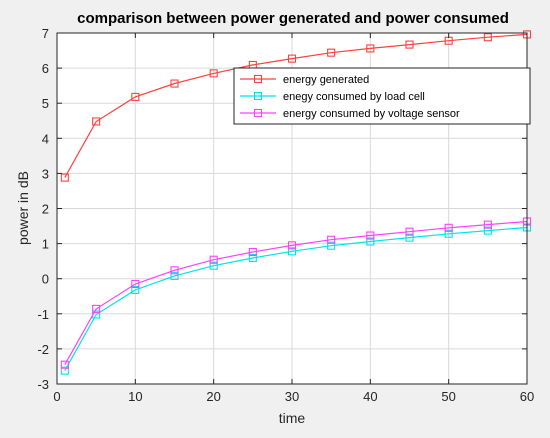  Describe the element at coordinates (292, 418) in the screenshot. I see `x-axis-label: time` at that location.